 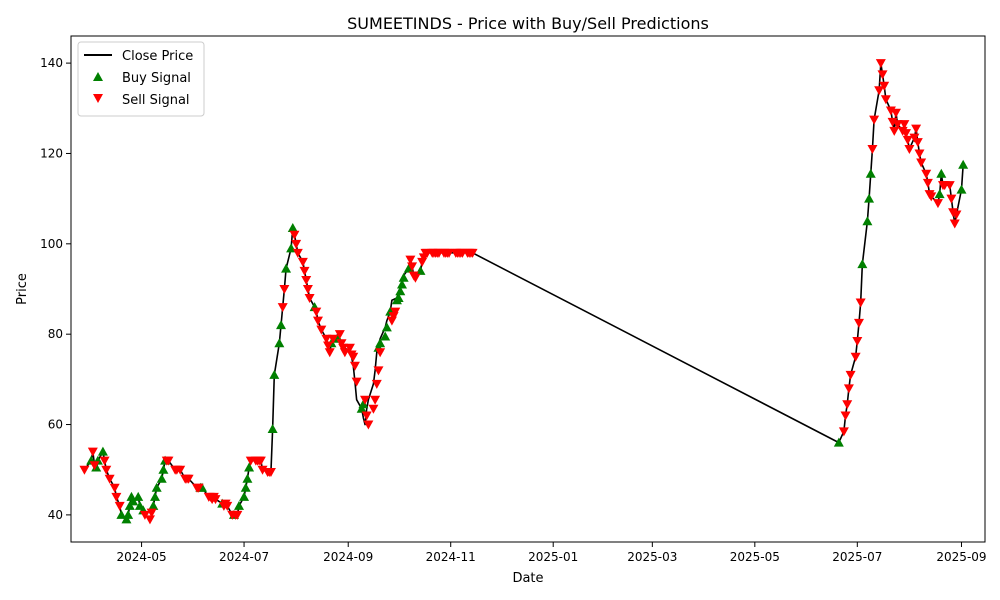 What do you see at coordinates (857, 557) in the screenshot?
I see `x-tick-label: 2025-07` at bounding box center [857, 557].